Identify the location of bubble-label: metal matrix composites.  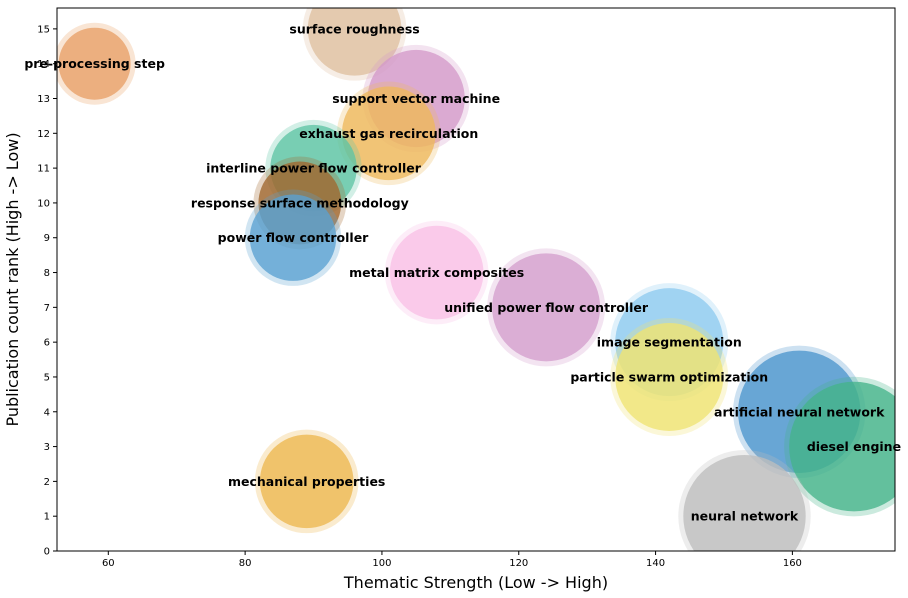
(436, 272).